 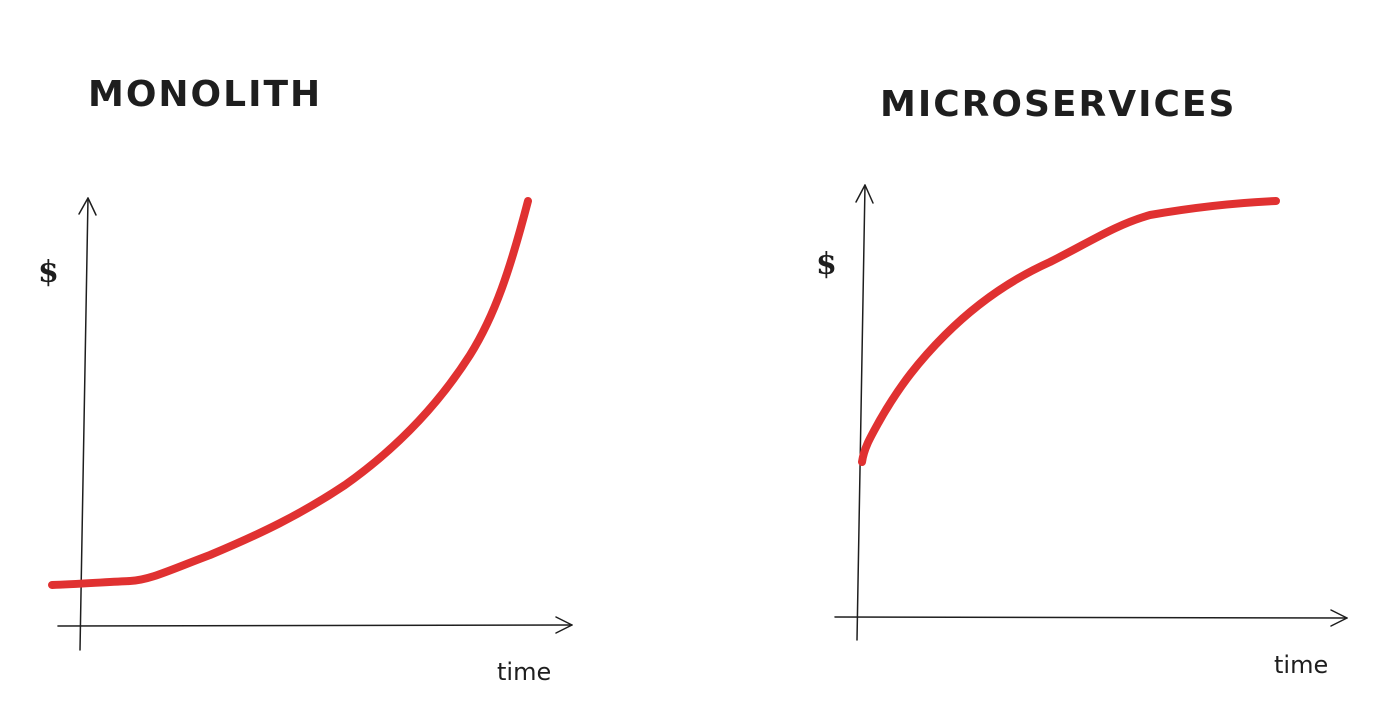 I want to click on monolith-y-axis, so click(x=84, y=424).